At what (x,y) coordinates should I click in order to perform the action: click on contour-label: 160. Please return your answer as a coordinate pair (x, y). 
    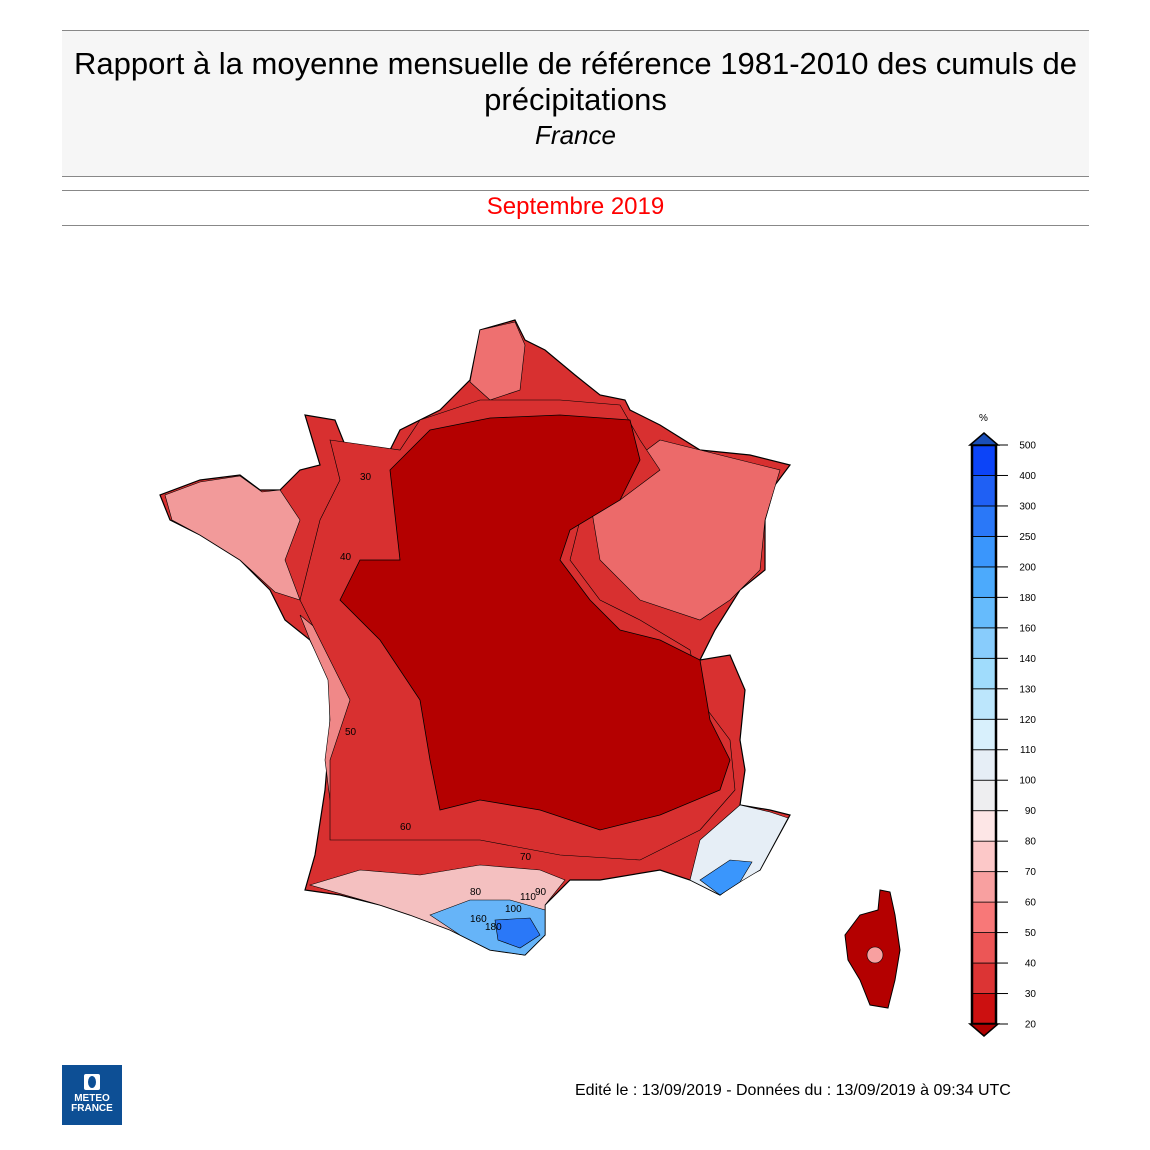
    Looking at the image, I should click on (478, 919).